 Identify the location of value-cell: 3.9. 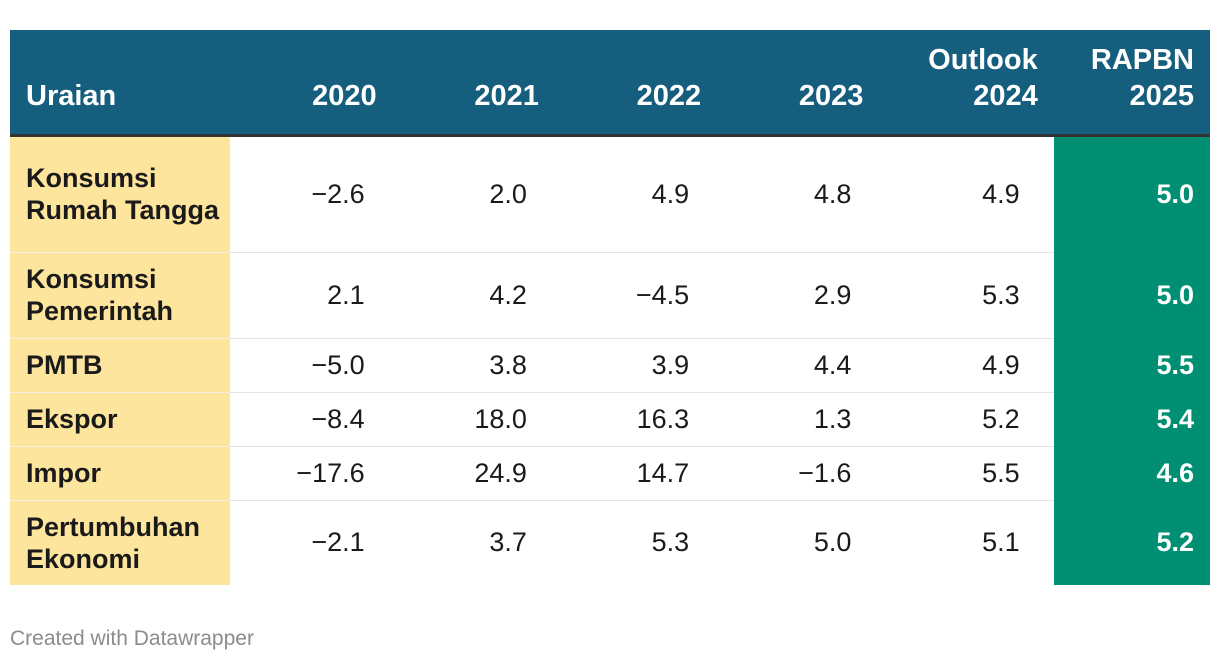
(636, 365).